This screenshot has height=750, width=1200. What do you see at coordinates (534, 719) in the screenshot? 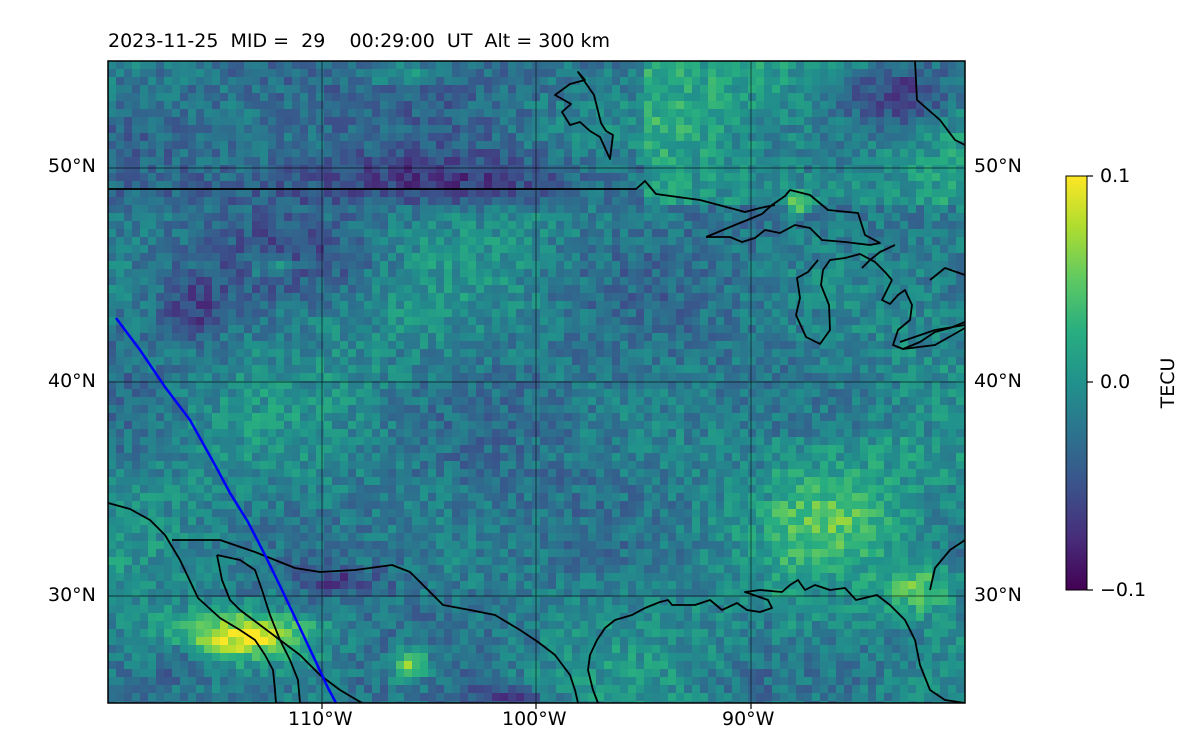
I see `lon-label: 100°W` at bounding box center [534, 719].